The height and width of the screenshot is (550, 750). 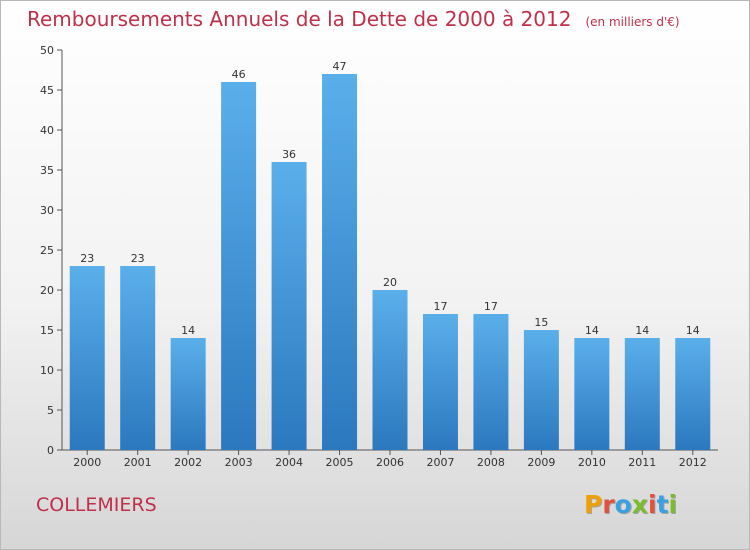 What do you see at coordinates (47, 90) in the screenshot?
I see `y-tick-label: 45` at bounding box center [47, 90].